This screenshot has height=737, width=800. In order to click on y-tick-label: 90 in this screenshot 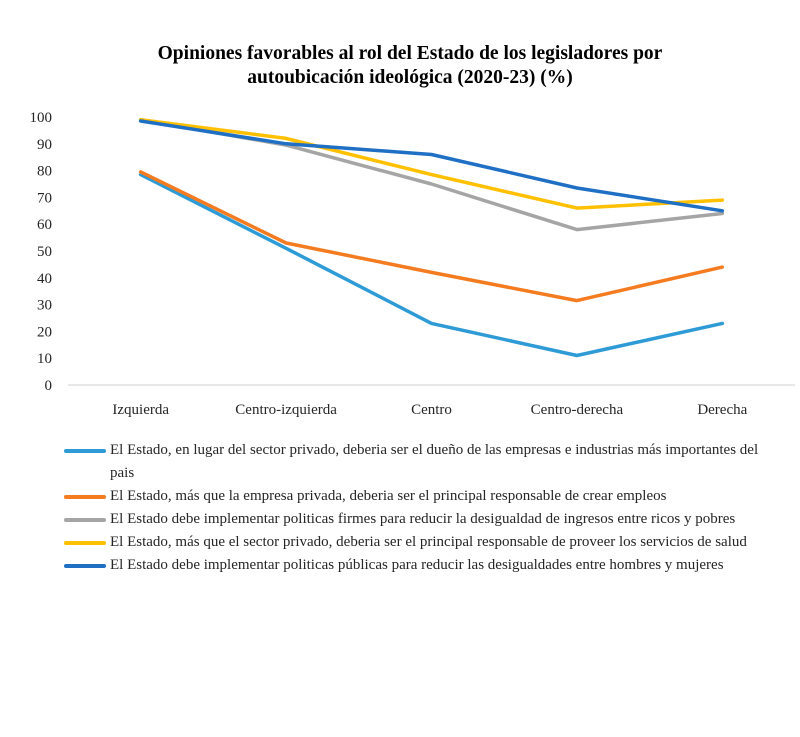, I will do `click(44, 145)`.